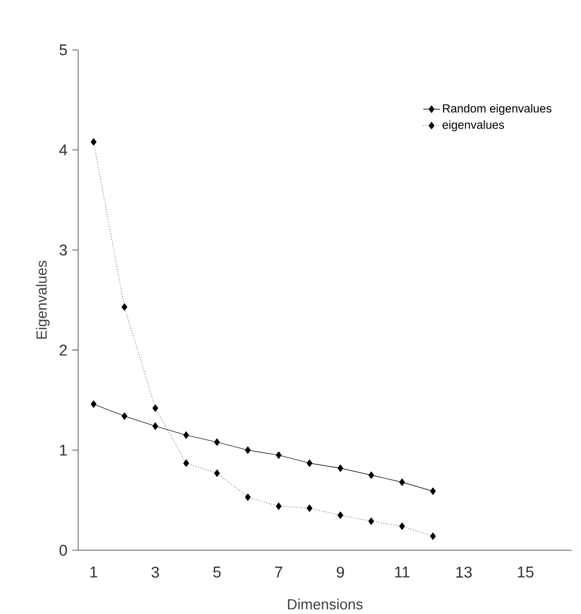  What do you see at coordinates (63, 550) in the screenshot?
I see `y-tick-label: 0` at bounding box center [63, 550].